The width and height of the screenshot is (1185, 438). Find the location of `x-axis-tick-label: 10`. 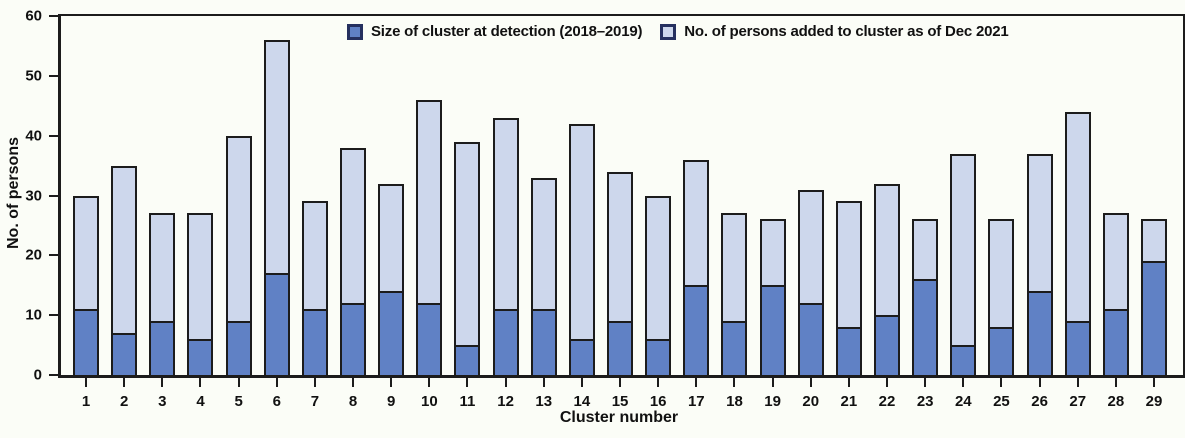

x-axis-tick-label: 10 is located at coordinates (429, 401).